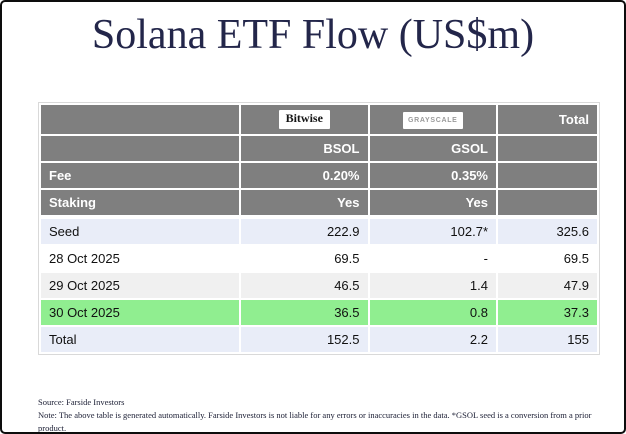  I want to click on bitwise-logo: Bitwise, so click(304, 119).